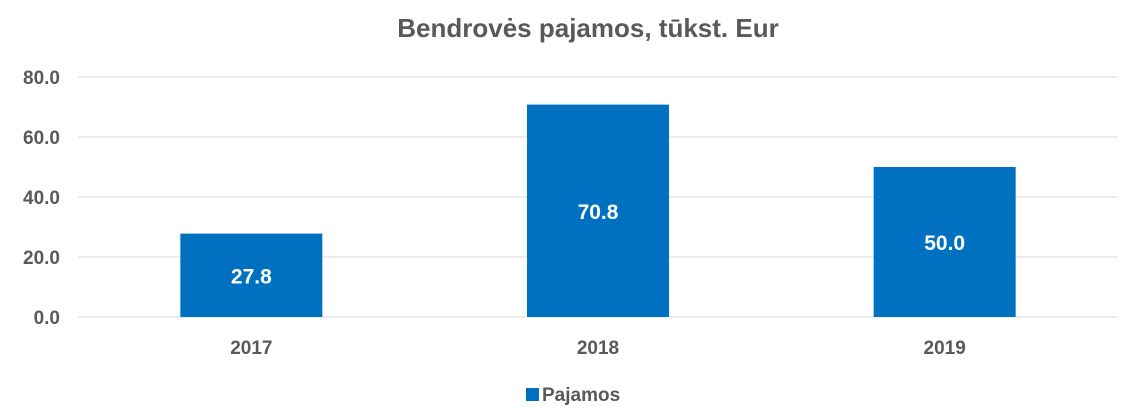 The image size is (1138, 407). I want to click on x-tick-label-2018: 2018, so click(598, 348).